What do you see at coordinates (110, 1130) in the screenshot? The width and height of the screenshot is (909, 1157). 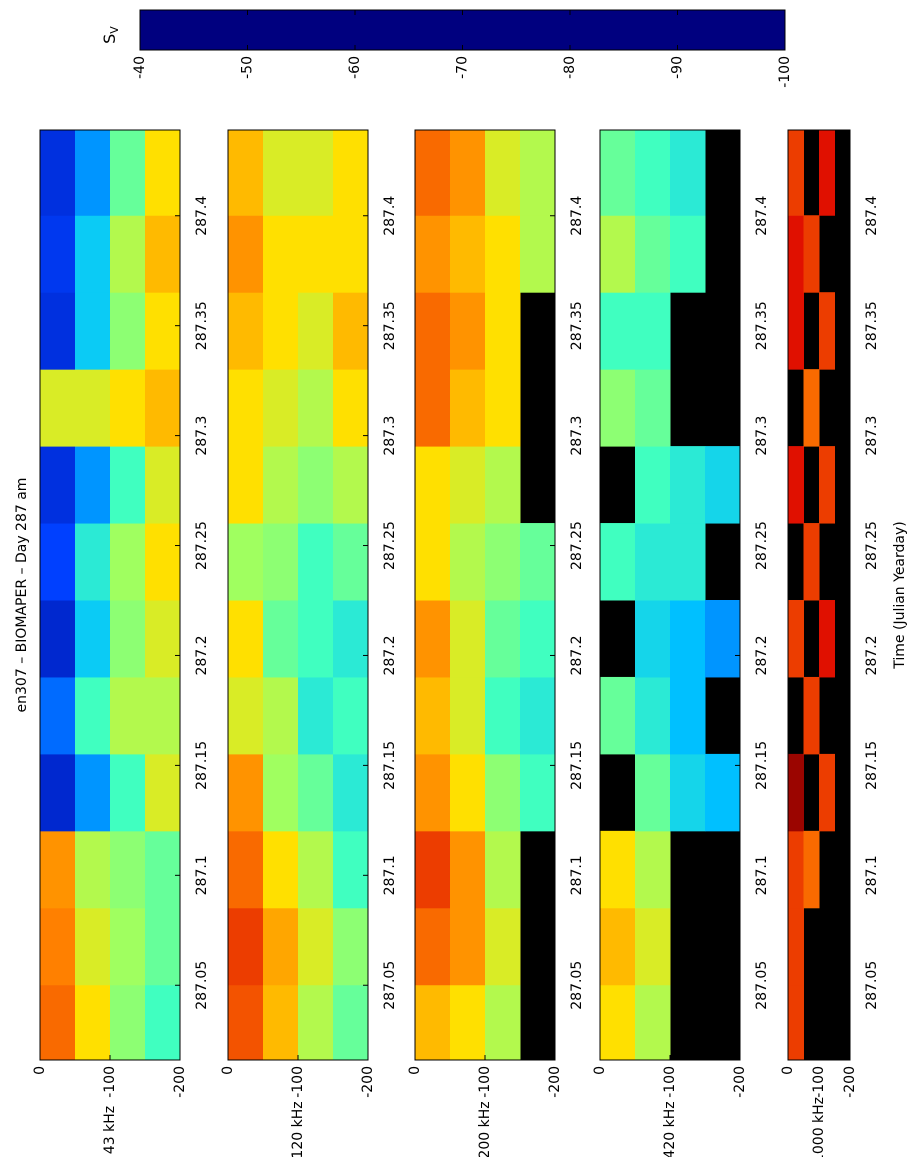 I see `y-axis-label: 43 kHz` at bounding box center [110, 1130].